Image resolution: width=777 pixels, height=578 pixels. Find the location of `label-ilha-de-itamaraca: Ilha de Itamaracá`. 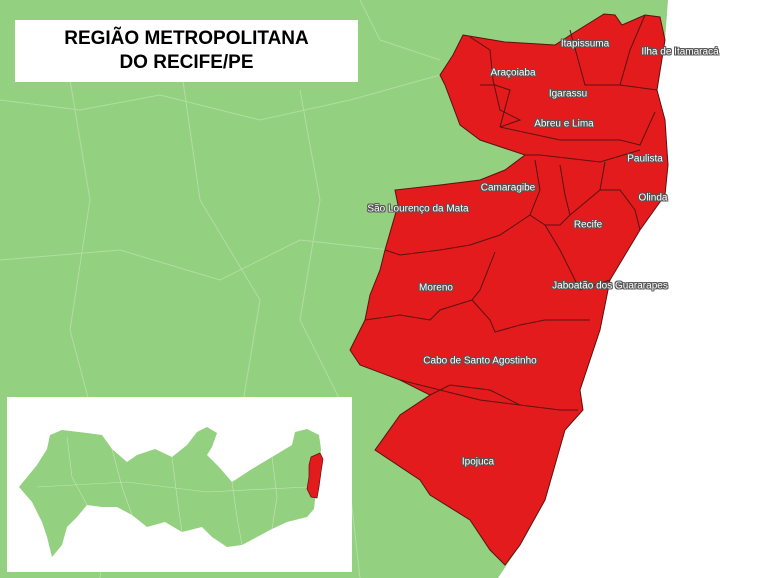

label-ilha-de-itamaraca: Ilha de Itamaracá is located at coordinates (680, 52).